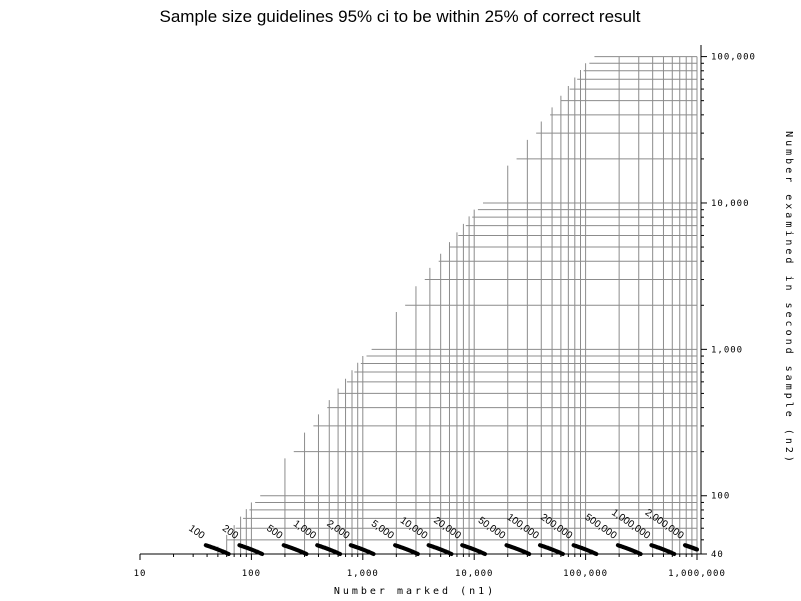 This screenshot has height=601, width=801. What do you see at coordinates (230, 532) in the screenshot?
I see `series-label: 200` at bounding box center [230, 532].